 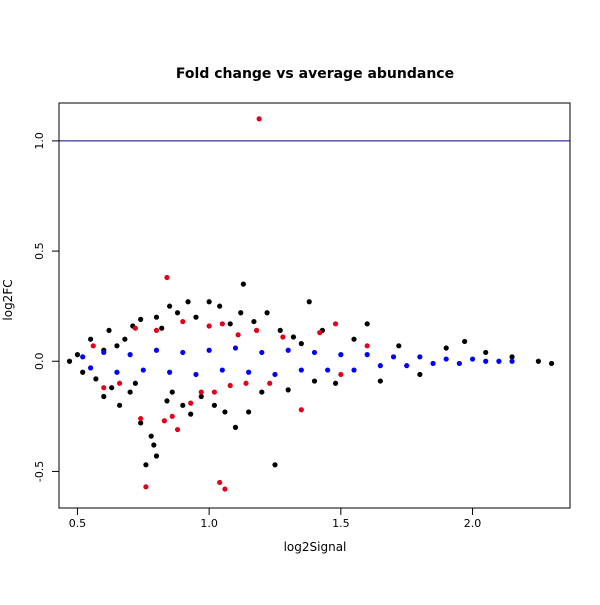 What do you see at coordinates (315, 74) in the screenshot?
I see `chart-title: Fold change vs average abundance` at bounding box center [315, 74].